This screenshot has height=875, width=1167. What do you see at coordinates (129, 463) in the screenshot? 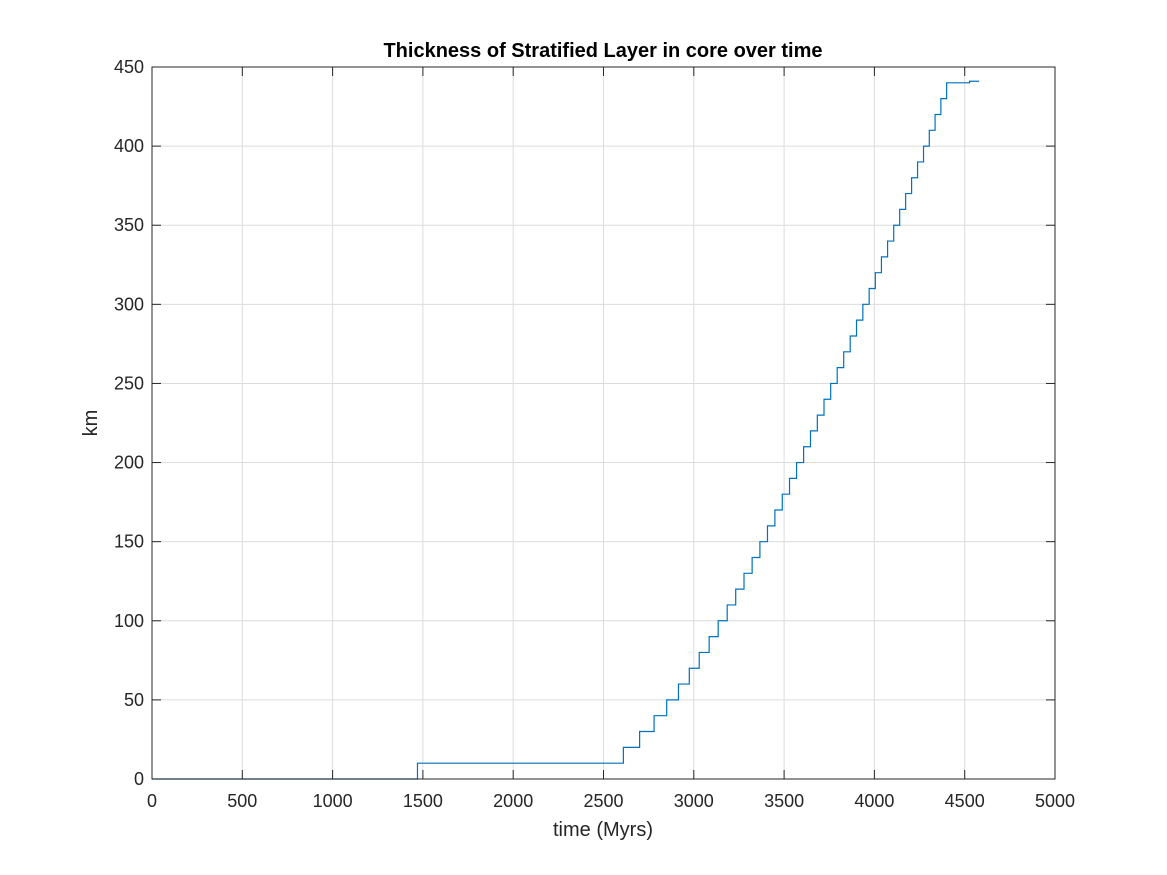
I see `y-tick-label: 200` at bounding box center [129, 463].